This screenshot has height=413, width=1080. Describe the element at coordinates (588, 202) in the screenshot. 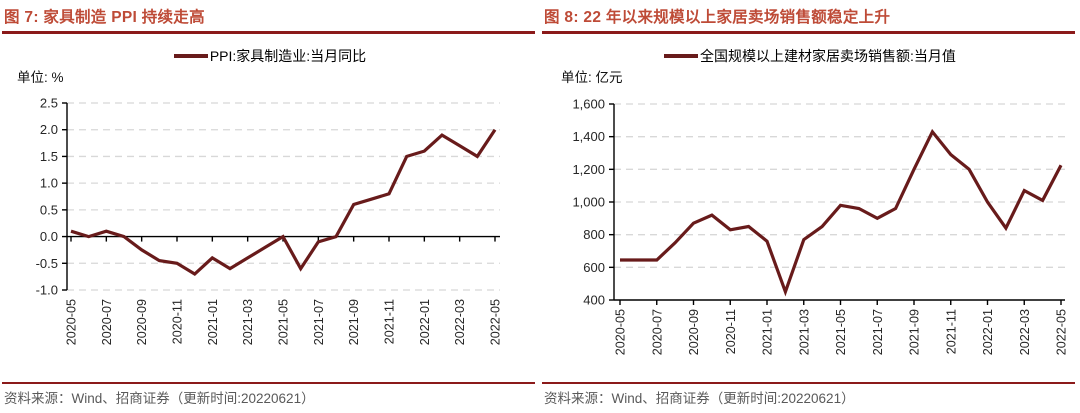

I see `y-tick-label: 1,000` at that location.